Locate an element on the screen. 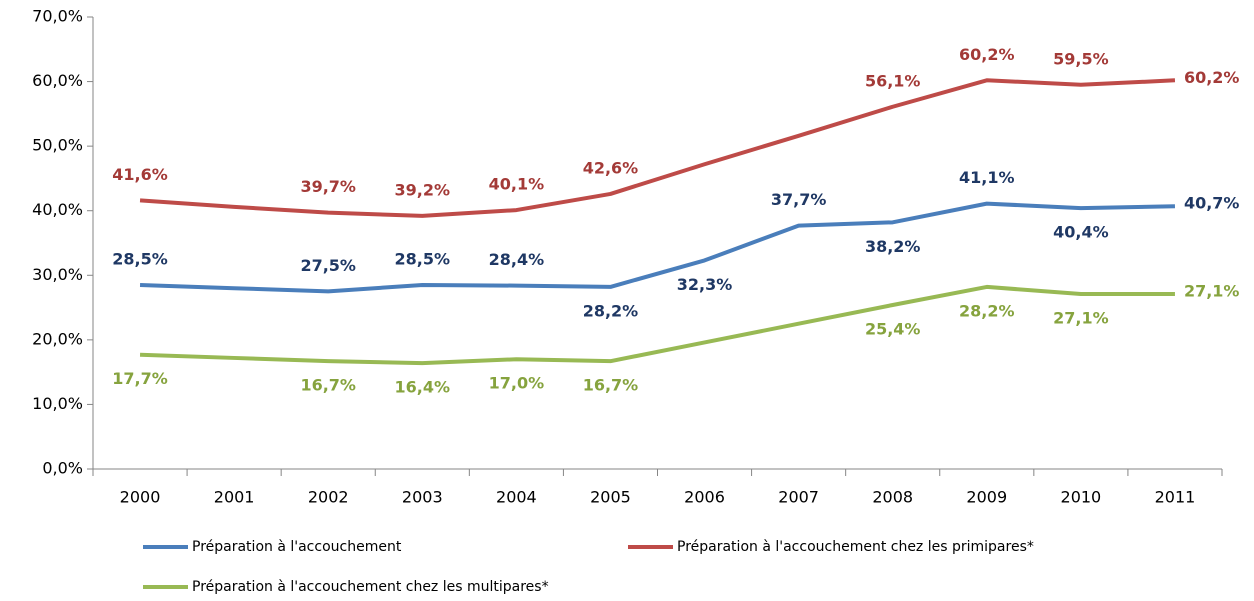 This screenshot has height=601, width=1254. value-label: 32,3% is located at coordinates (705, 284).